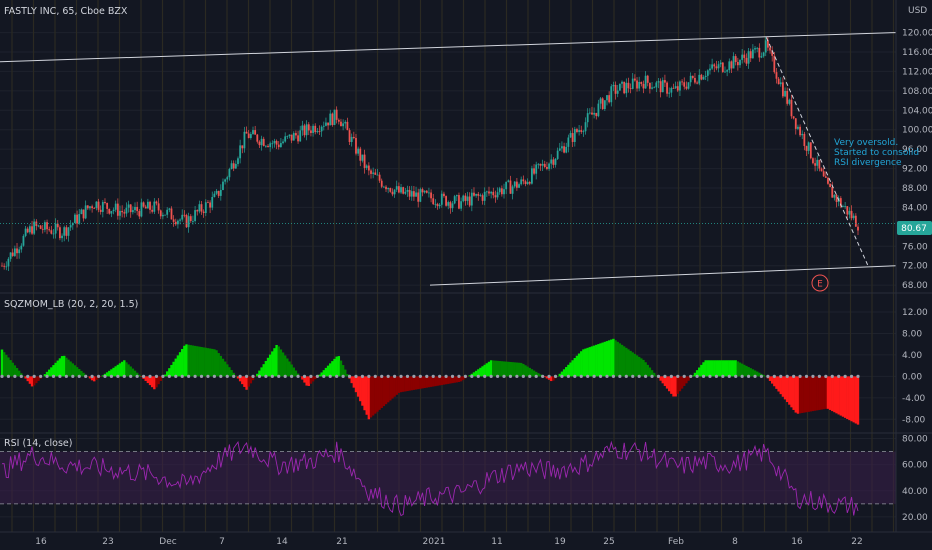 Image resolution: width=932 pixels, height=550 pixels. What do you see at coordinates (167, 542) in the screenshot?
I see `time-tick-label: Dec` at bounding box center [167, 542].